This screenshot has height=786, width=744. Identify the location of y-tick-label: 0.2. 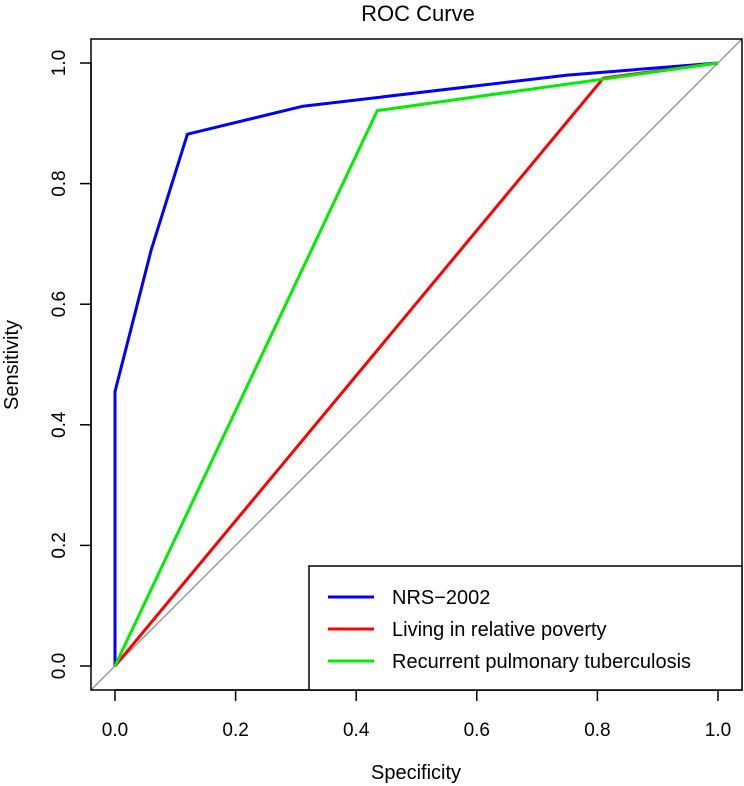
(59, 545).